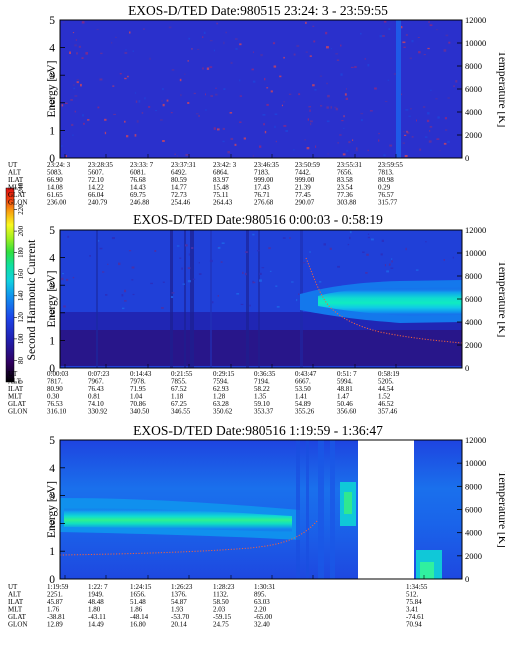  What do you see at coordinates (17, 617) in the screenshot?
I see `row-label: GLAT` at bounding box center [17, 617].